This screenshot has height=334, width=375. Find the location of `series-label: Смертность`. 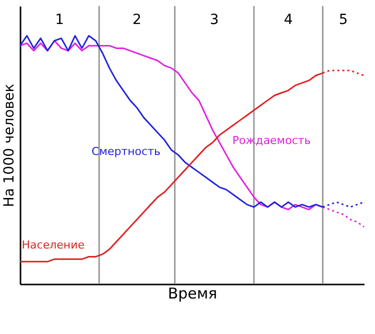

series-label: Смертность is located at coordinates (125, 151).